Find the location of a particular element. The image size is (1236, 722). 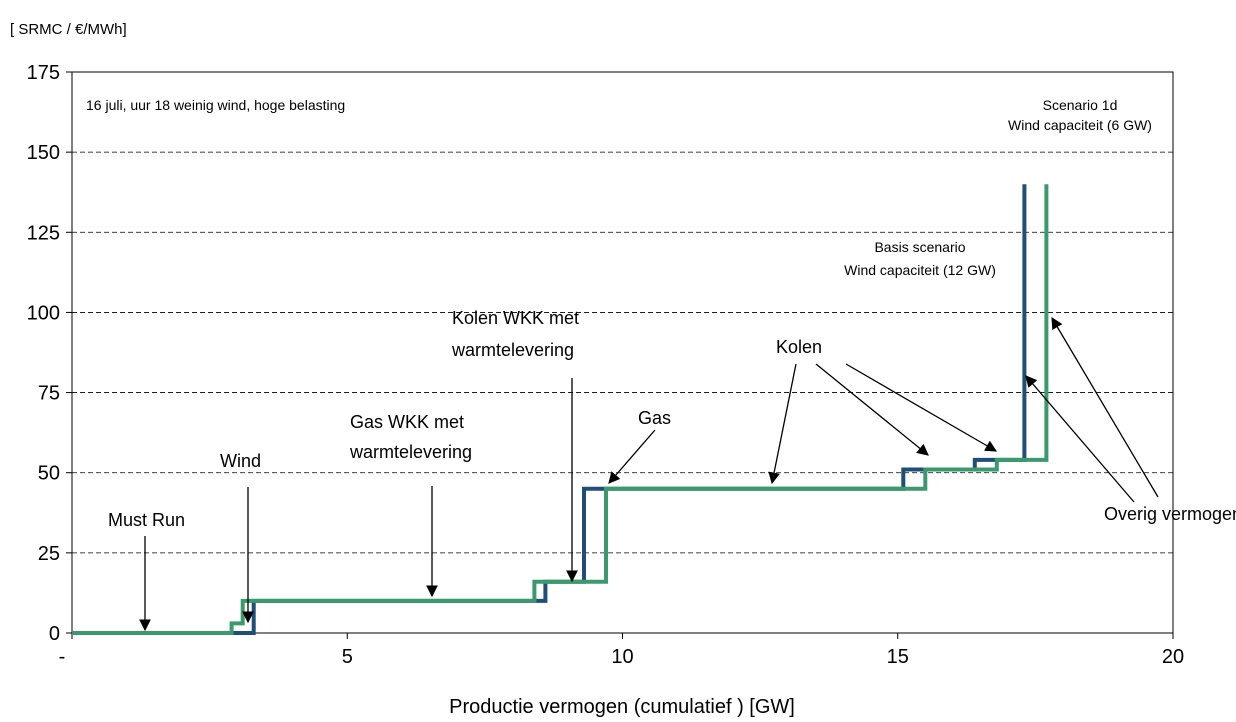

annotation-gas: Gas is located at coordinates (654, 418).